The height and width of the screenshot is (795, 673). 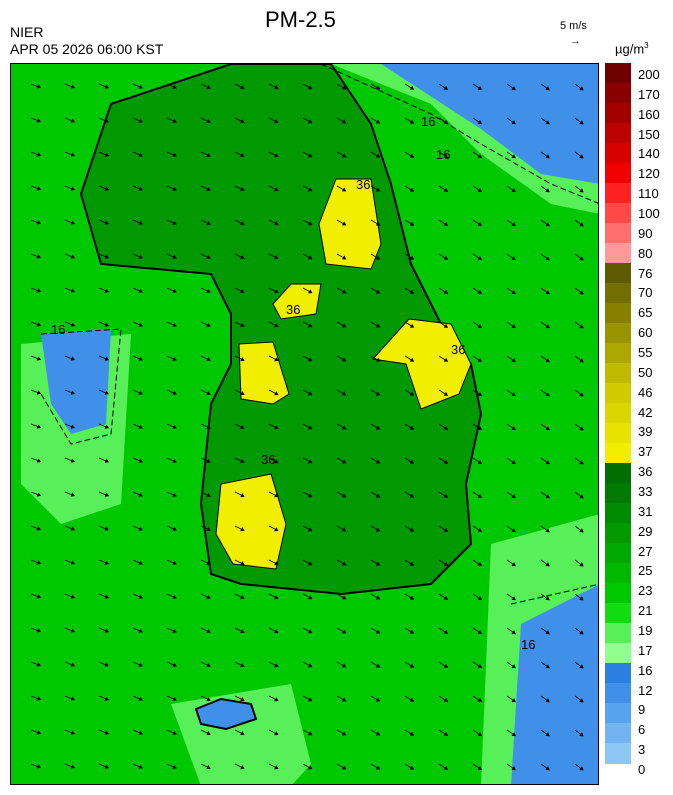 What do you see at coordinates (645, 233) in the screenshot?
I see `legend-label: 90` at bounding box center [645, 233].